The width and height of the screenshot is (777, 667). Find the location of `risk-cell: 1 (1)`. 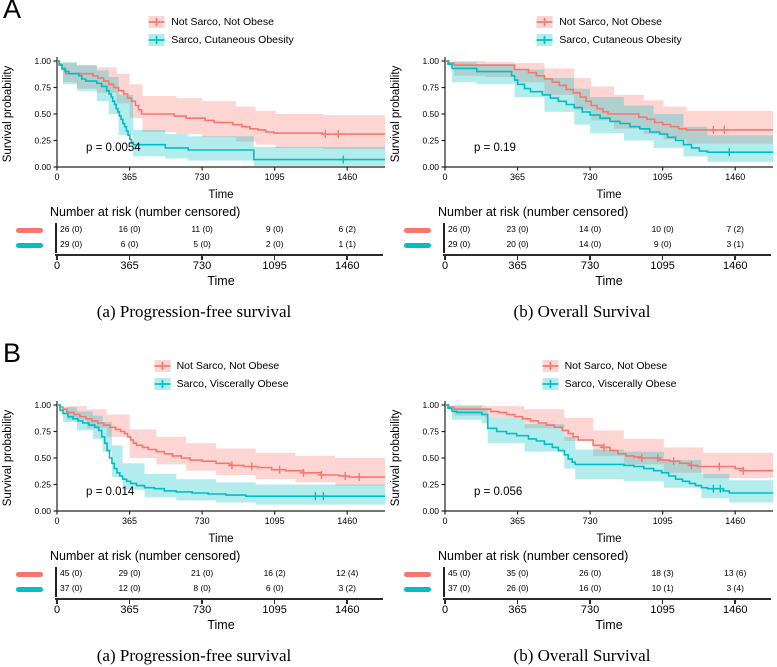

risk-cell: 1 (1) is located at coordinates (347, 244).